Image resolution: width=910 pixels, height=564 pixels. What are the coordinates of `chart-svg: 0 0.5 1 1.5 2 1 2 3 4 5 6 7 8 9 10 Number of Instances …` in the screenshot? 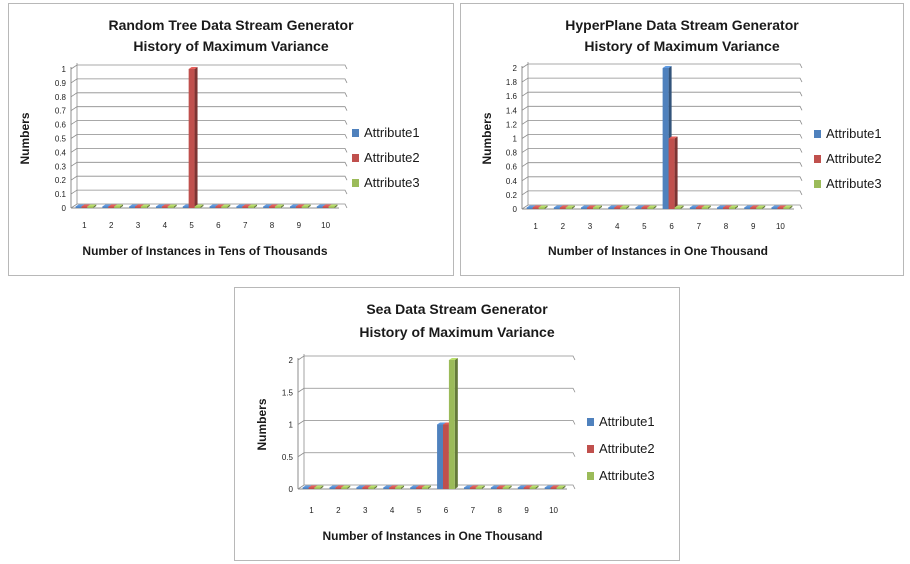 It's located at (455, 448).